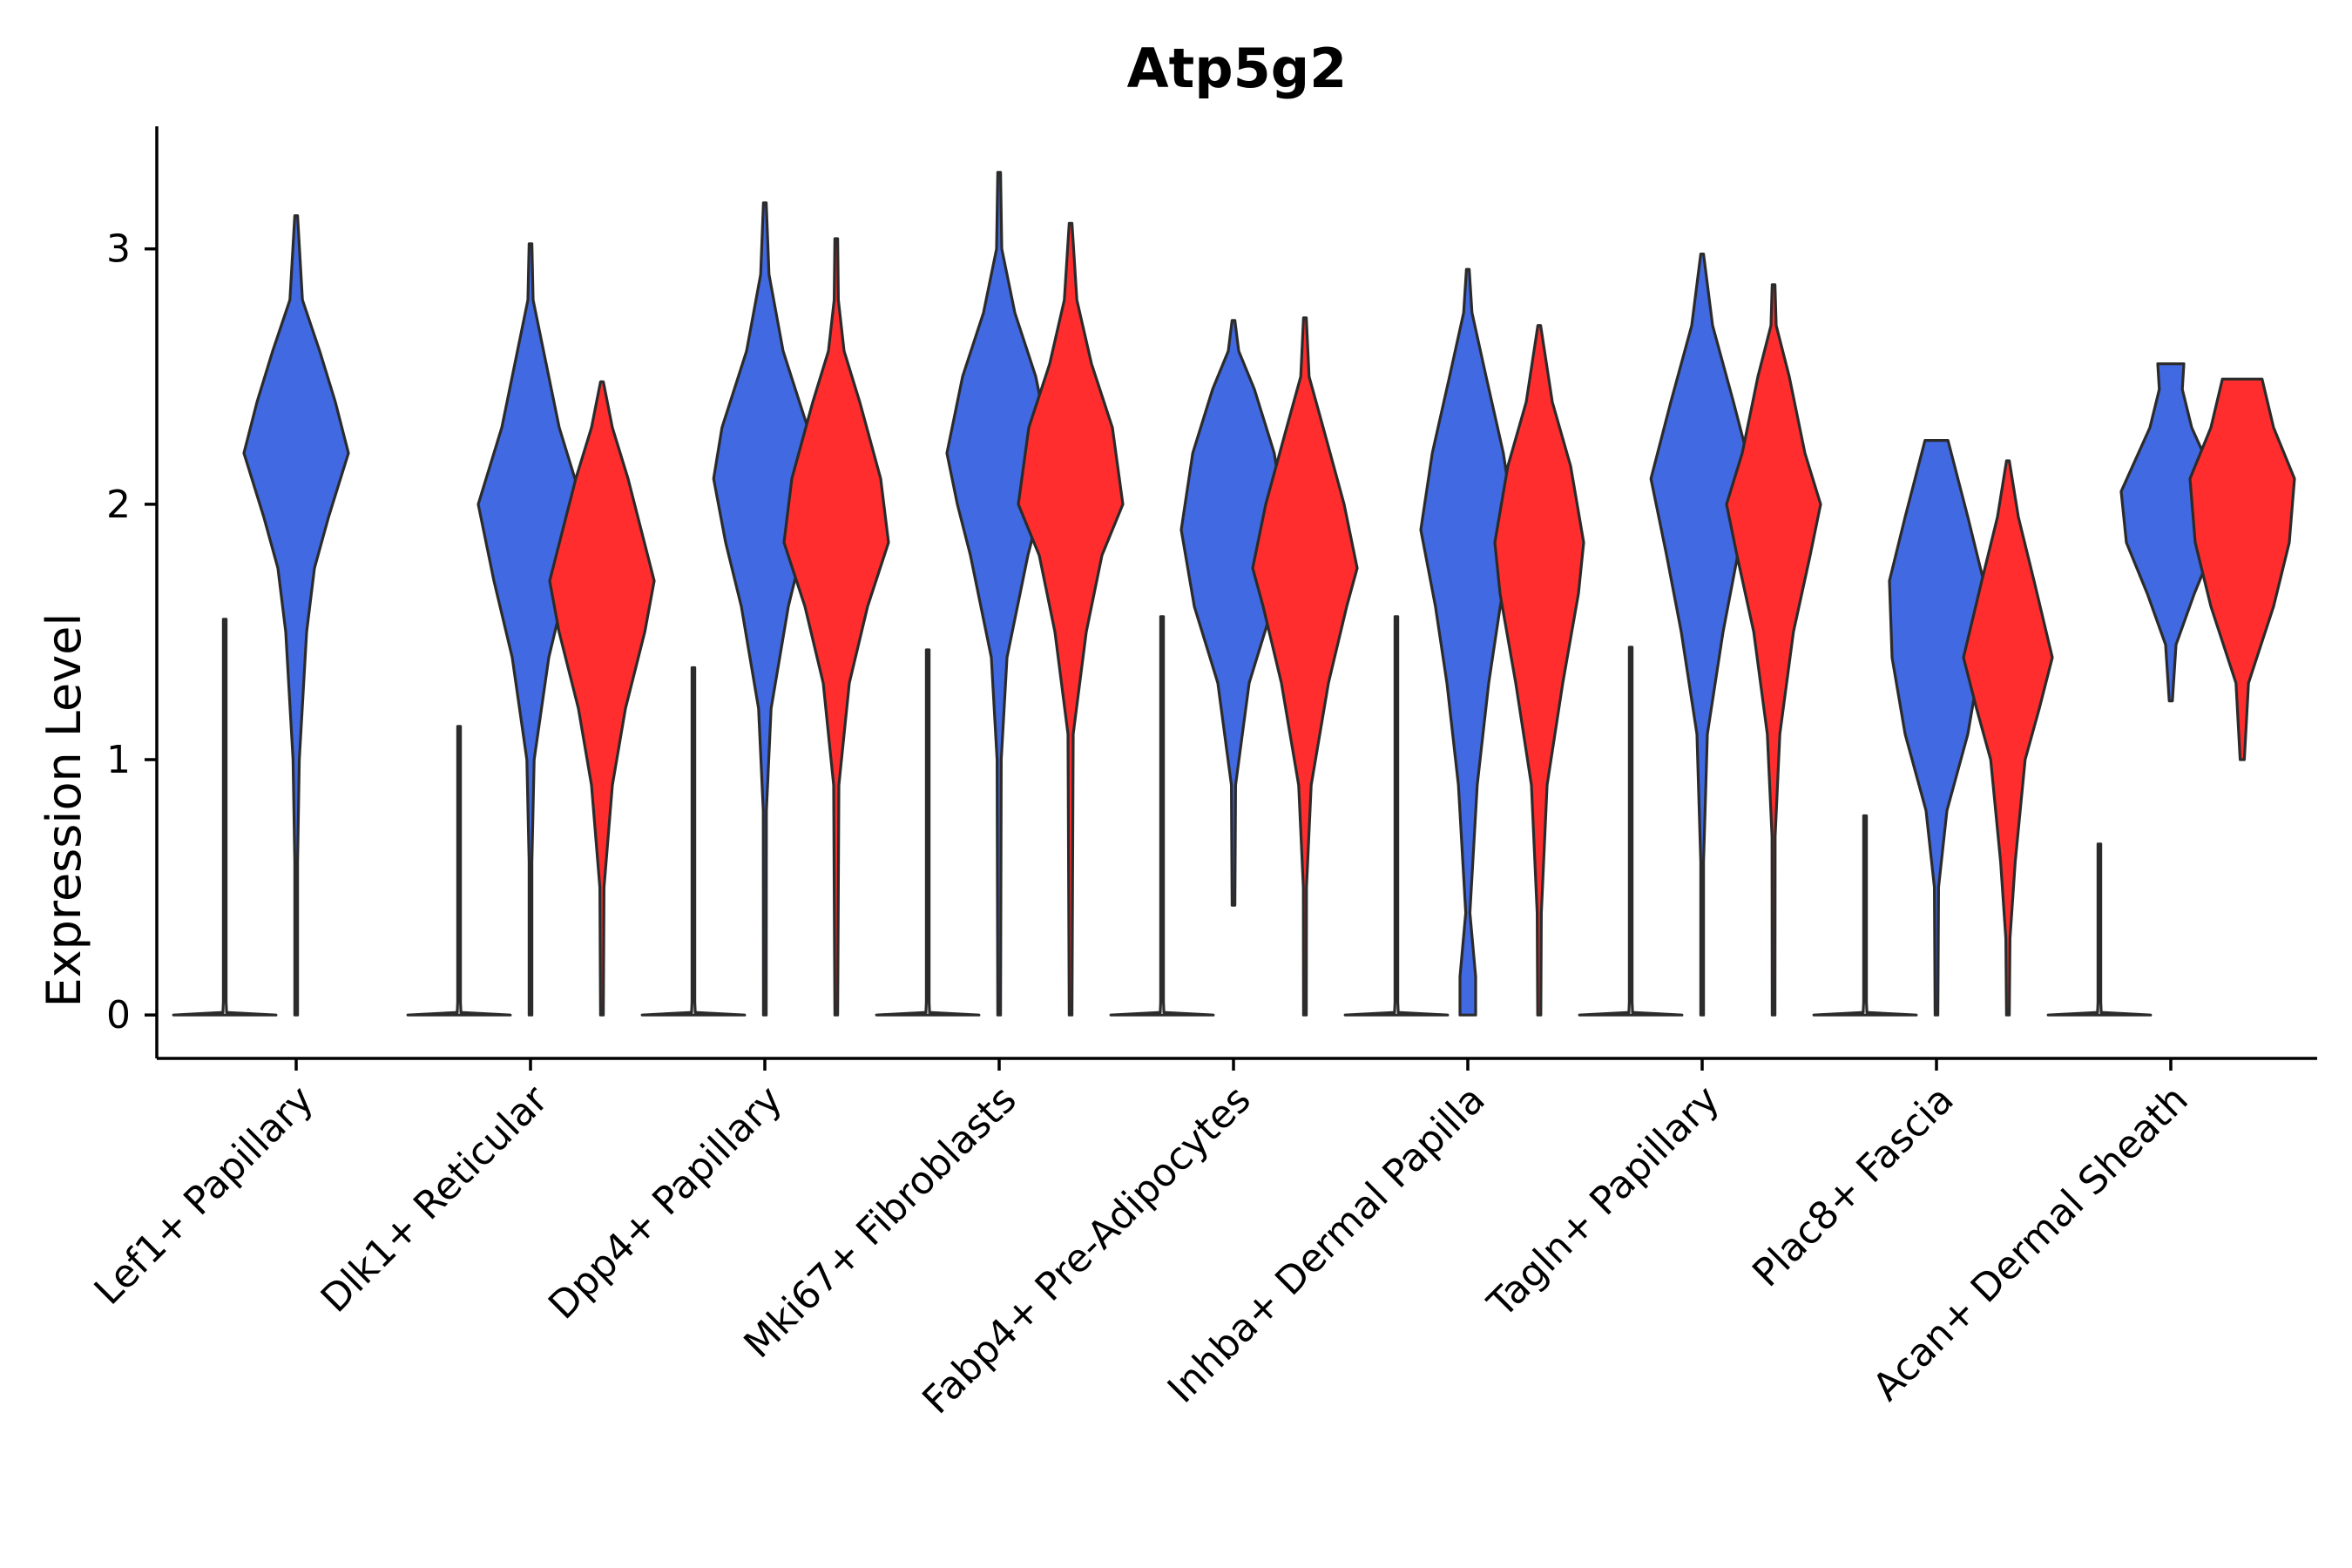 Image resolution: width=2352 pixels, height=1568 pixels. I want to click on y-ticks: 0 1 2 3, so click(131, 632).